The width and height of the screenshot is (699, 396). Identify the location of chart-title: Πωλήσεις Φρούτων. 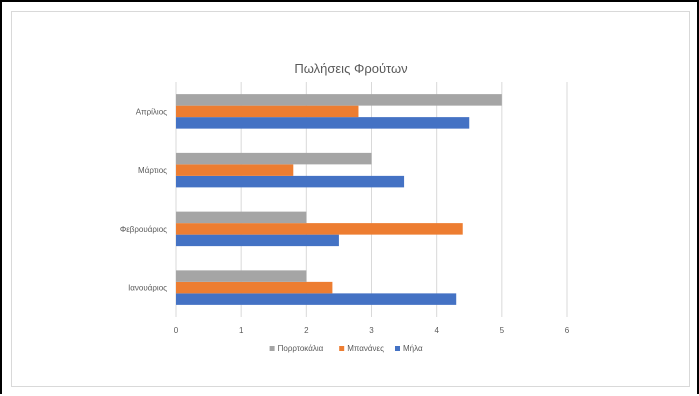
(350, 68).